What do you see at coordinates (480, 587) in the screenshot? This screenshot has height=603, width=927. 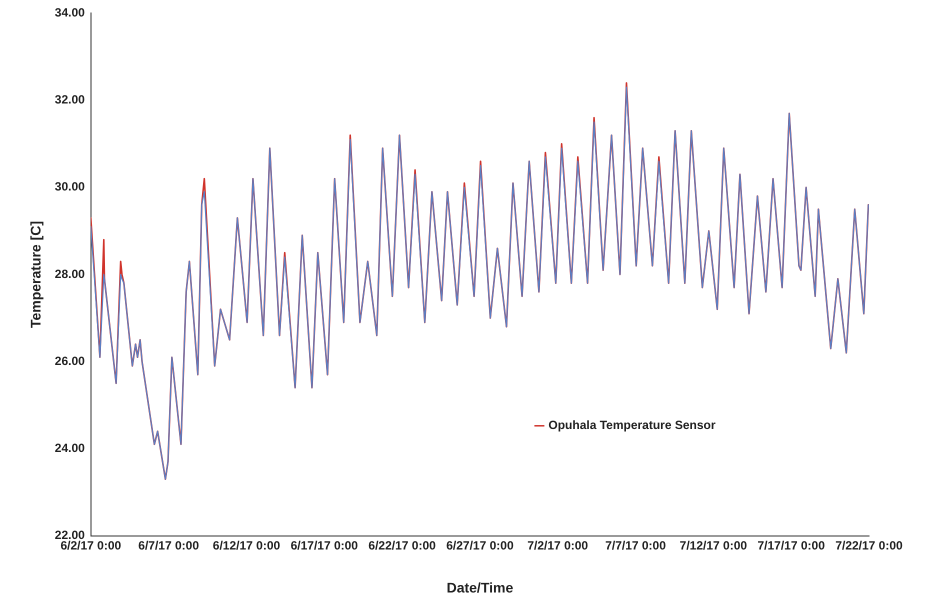 I see `x-axis-title: Date/Time` at bounding box center [480, 587].